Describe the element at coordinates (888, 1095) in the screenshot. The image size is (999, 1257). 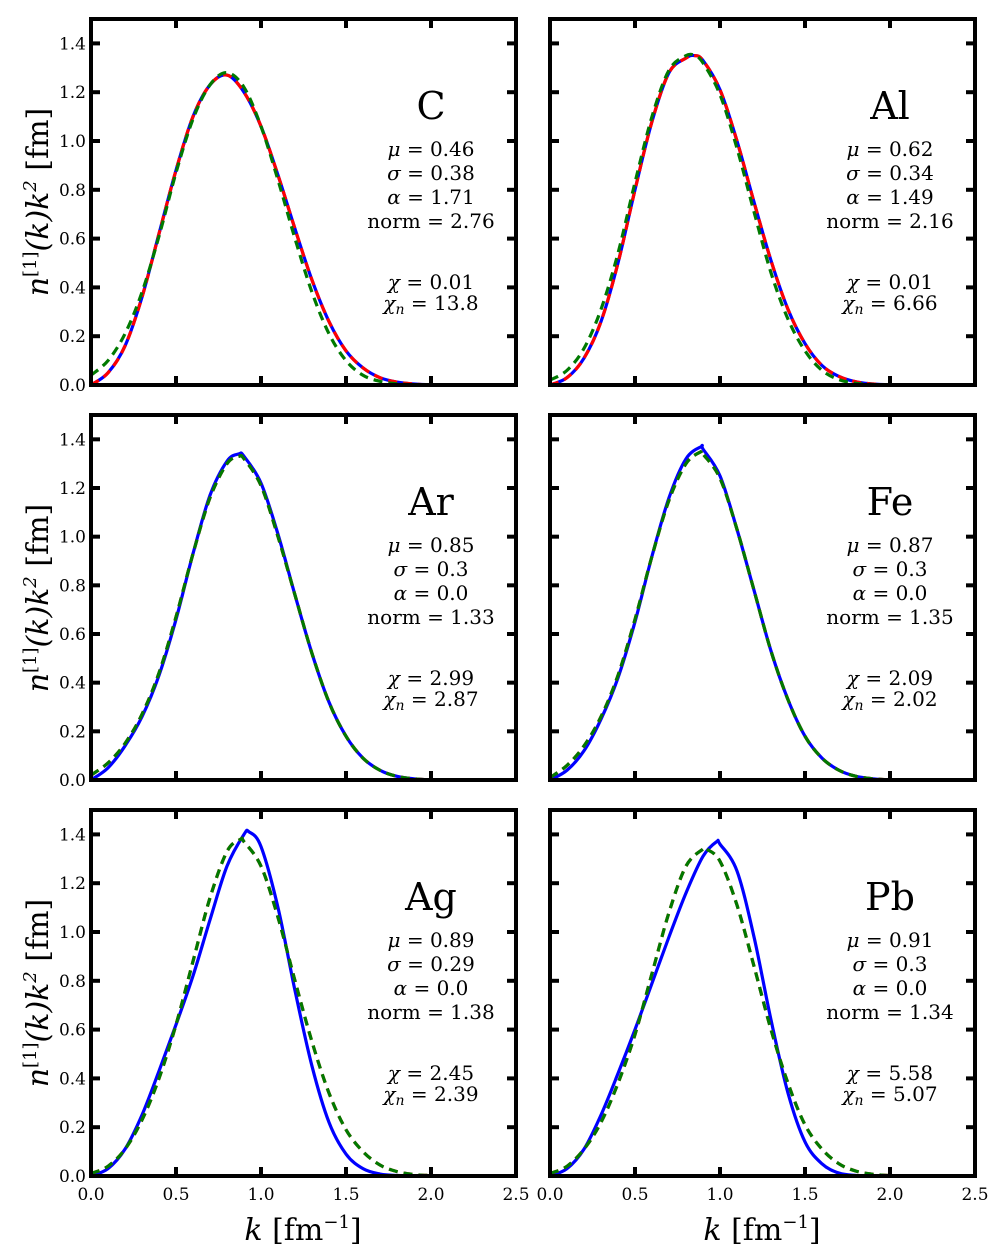
I see `param-chi-n: χn = 5.07` at that location.